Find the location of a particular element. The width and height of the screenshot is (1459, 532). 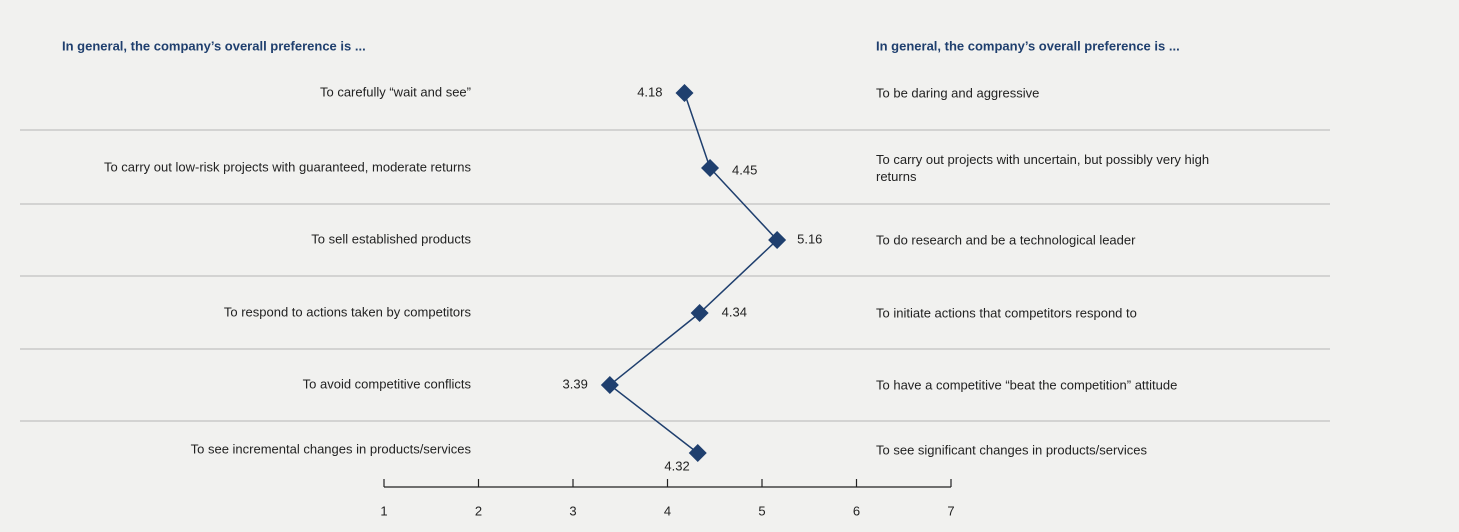

left-label: To sell established products is located at coordinates (391, 238).